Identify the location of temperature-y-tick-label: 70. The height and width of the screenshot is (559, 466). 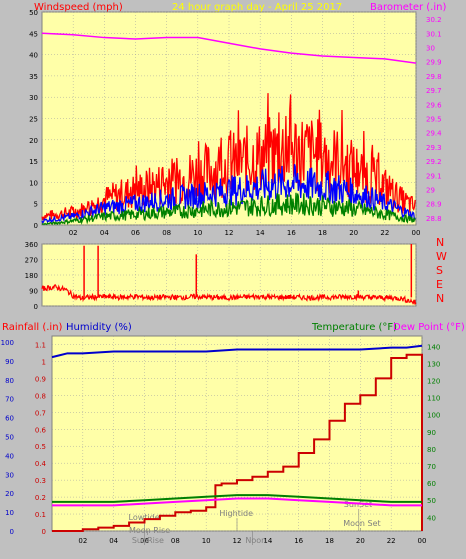
(431, 467).